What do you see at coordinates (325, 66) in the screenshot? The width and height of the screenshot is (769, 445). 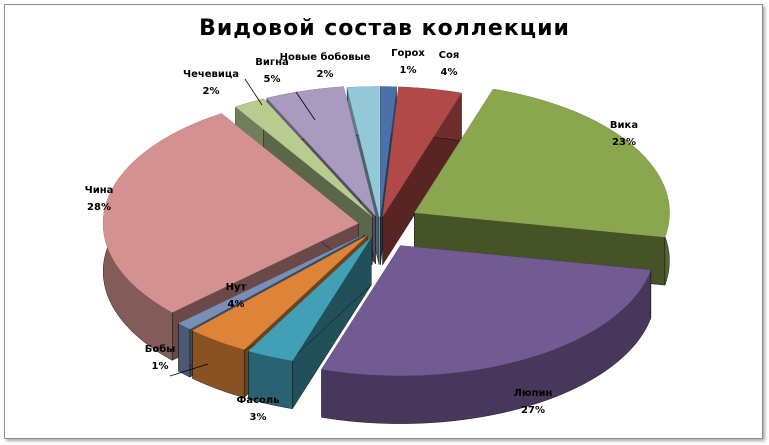 I see `data-label: Новые бобовые 2%` at bounding box center [325, 66].